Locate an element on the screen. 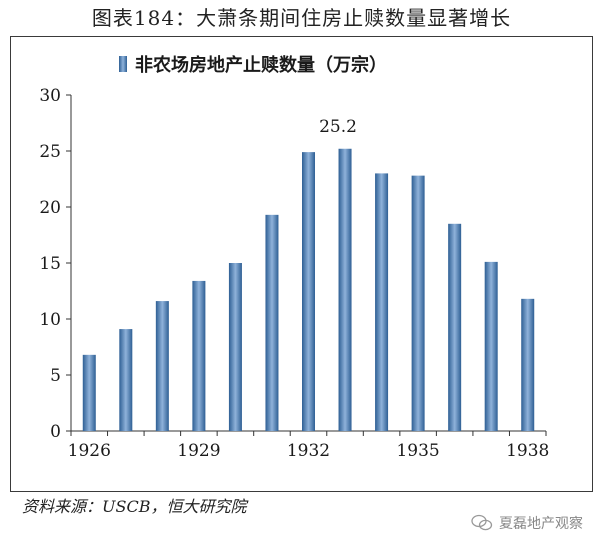 The width and height of the screenshot is (603, 547). x-tick-label: 1932 is located at coordinates (308, 451).